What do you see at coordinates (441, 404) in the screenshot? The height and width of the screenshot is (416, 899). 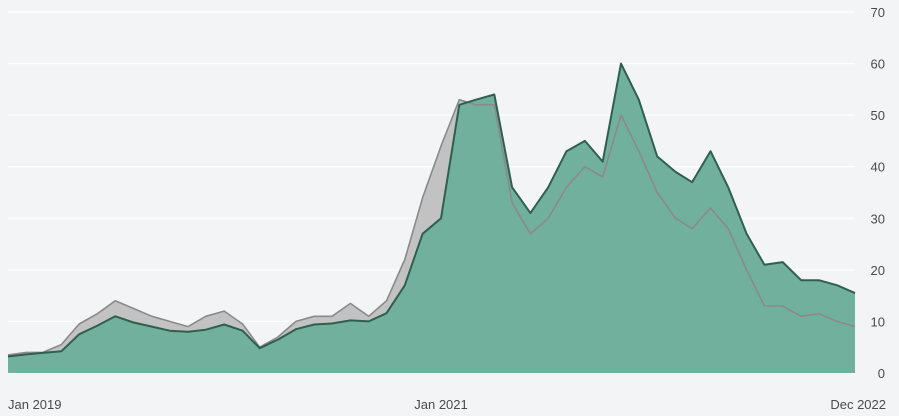 I see `x-tick-label: Jan 2021` at bounding box center [441, 404].